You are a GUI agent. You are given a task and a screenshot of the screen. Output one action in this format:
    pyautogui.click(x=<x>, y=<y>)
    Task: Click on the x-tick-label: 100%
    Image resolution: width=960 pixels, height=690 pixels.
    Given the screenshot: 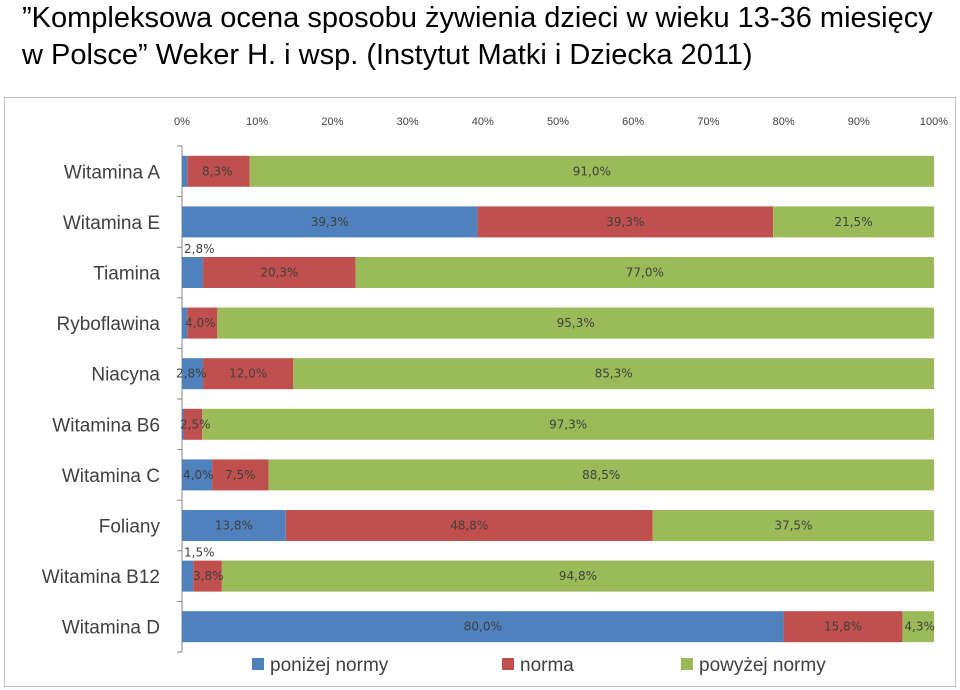 What is the action you would take?
    pyautogui.click(x=934, y=122)
    